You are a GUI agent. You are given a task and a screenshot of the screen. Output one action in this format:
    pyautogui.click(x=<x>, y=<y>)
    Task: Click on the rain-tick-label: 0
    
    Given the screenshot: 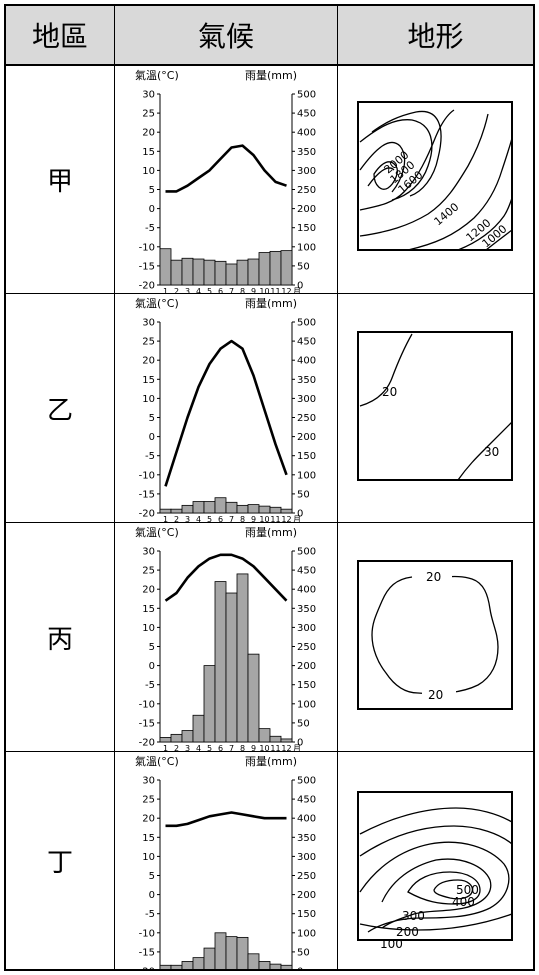 What is the action you would take?
    pyautogui.click(x=300, y=968)
    